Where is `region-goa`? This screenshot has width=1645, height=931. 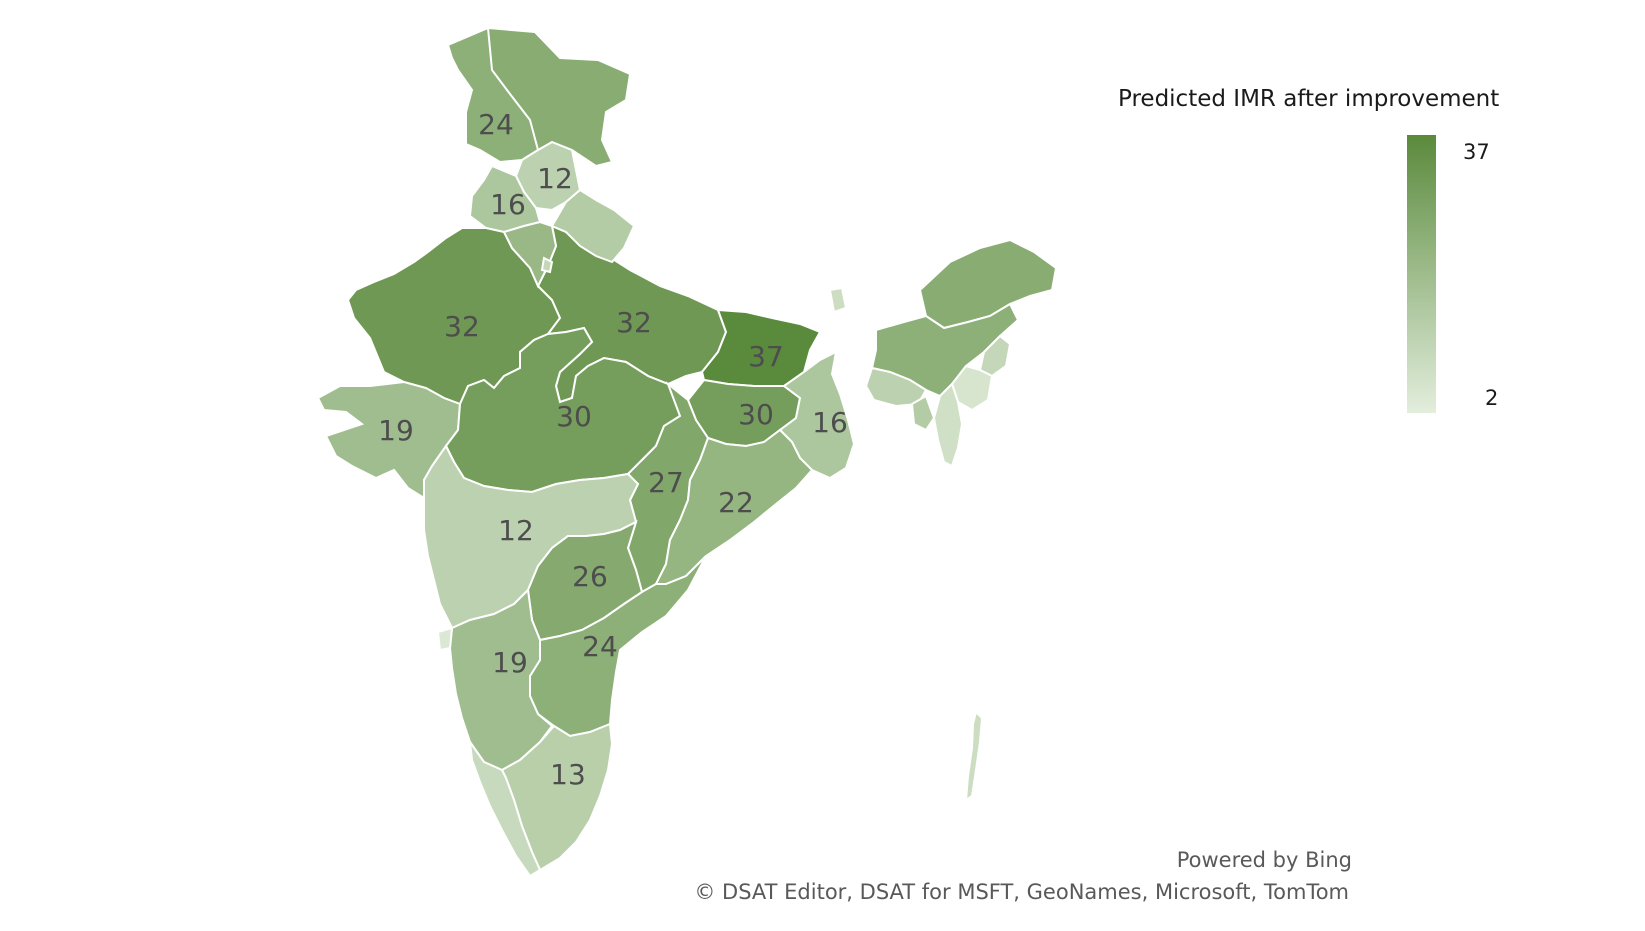 region-goa is located at coordinates (445, 639).